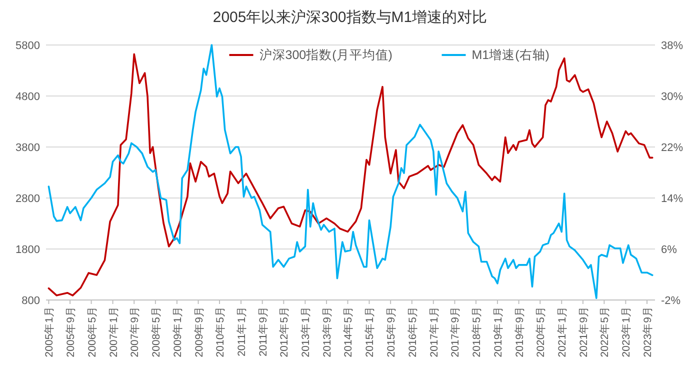 The height and width of the screenshot is (373, 700). Describe the element at coordinates (672, 148) in the screenshot. I see `y2-tick-label: 22%` at that location.